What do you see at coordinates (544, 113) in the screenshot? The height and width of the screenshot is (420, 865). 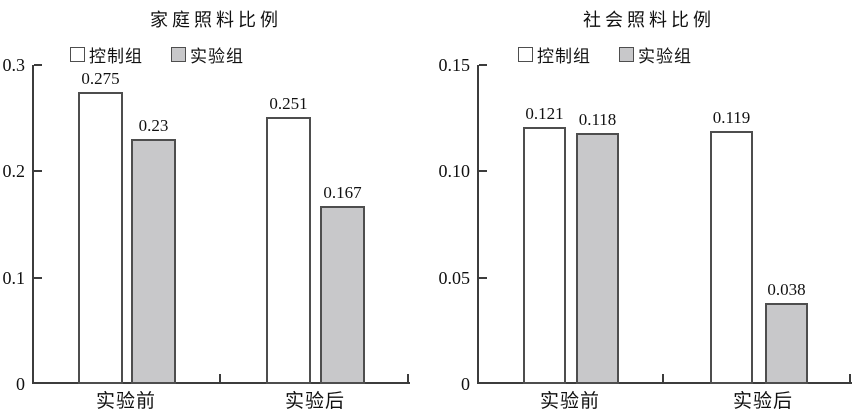 I see `bar-value-label: 0.121` at bounding box center [544, 113].